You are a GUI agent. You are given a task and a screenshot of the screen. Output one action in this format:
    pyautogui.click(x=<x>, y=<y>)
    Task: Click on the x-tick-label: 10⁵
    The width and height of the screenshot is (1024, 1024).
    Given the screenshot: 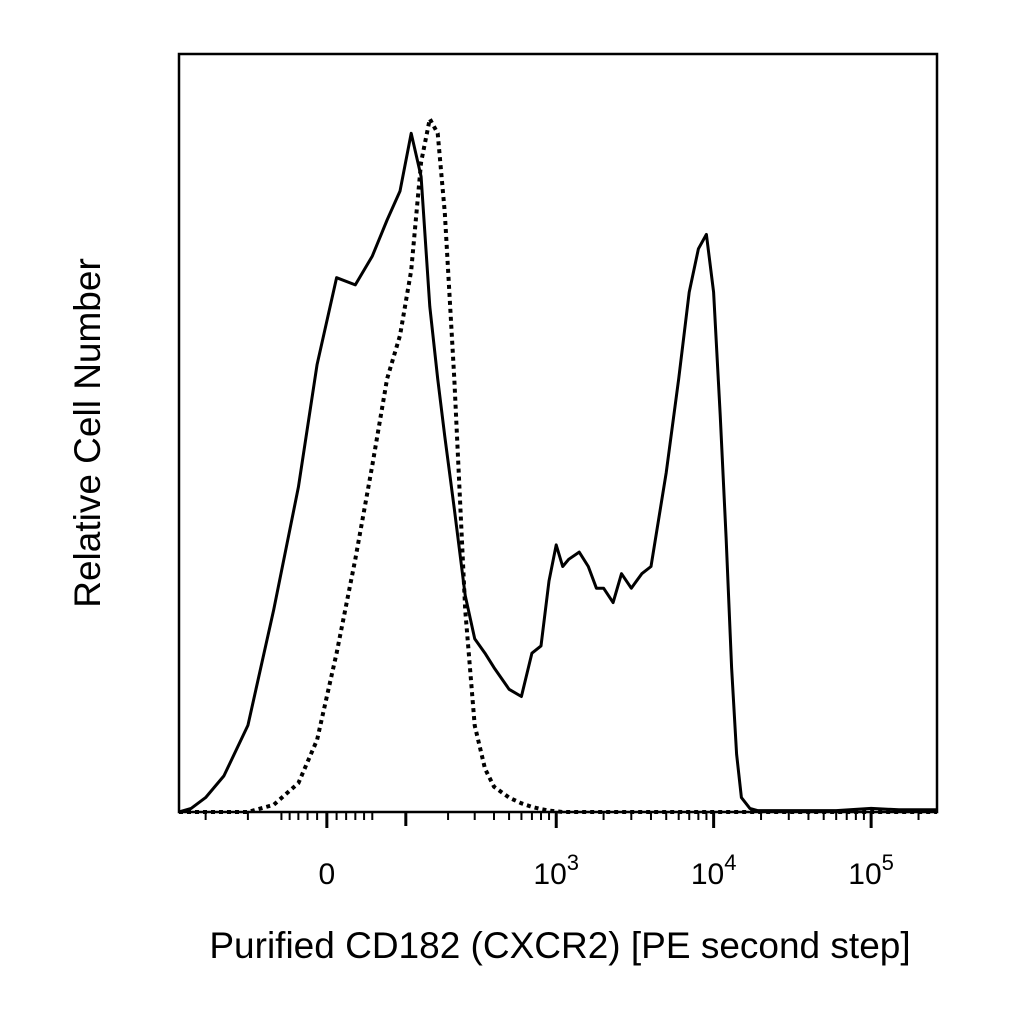 What is the action you would take?
    pyautogui.click(x=871, y=870)
    